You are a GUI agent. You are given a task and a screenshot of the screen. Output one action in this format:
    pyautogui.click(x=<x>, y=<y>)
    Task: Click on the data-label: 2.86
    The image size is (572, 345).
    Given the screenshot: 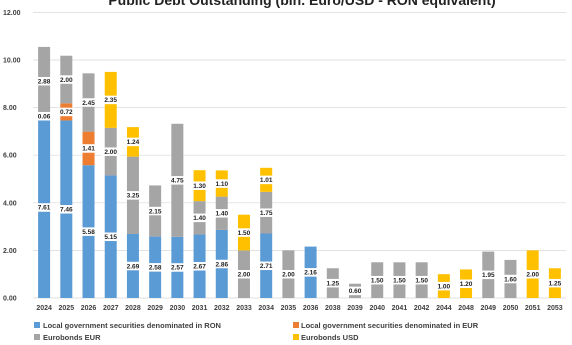 What is the action you would take?
    pyautogui.click(x=221, y=264)
    